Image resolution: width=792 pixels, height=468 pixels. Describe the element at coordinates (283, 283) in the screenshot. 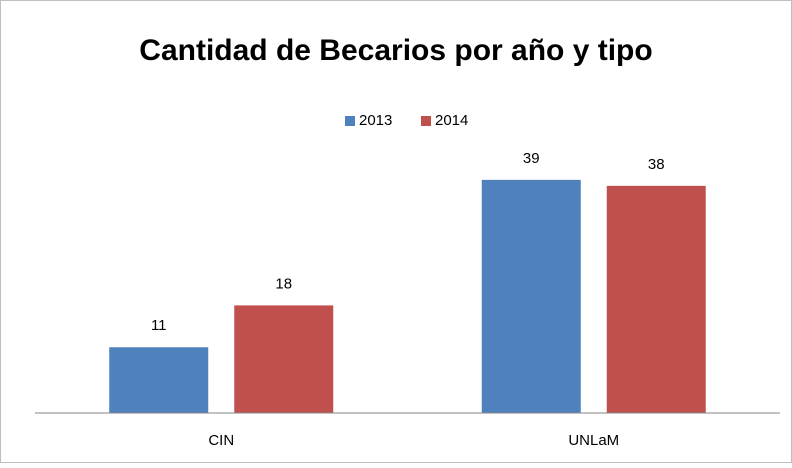

I see `data-label: 18` at that location.